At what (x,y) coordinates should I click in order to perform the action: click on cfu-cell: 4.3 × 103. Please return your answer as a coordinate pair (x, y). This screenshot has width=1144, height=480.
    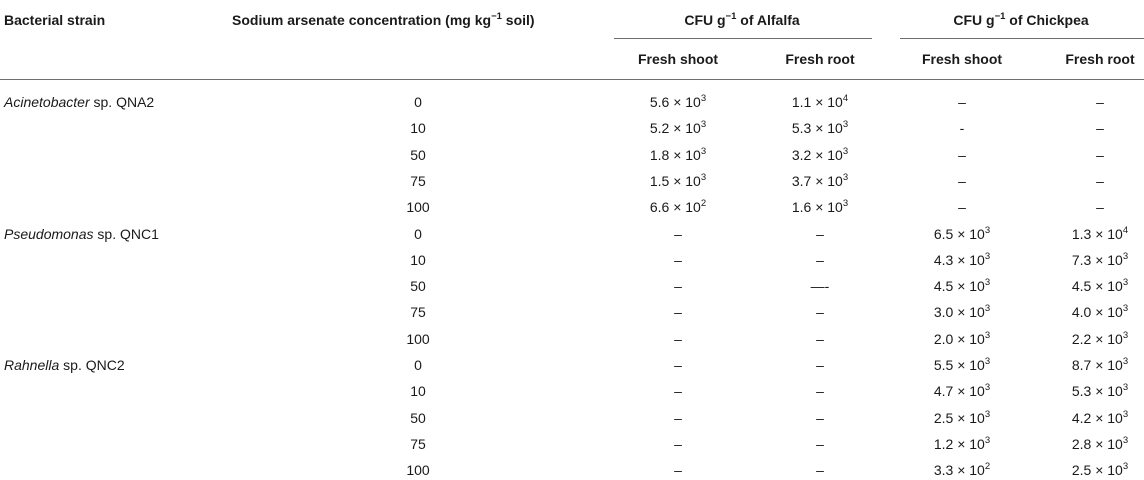
    Looking at the image, I should click on (962, 259).